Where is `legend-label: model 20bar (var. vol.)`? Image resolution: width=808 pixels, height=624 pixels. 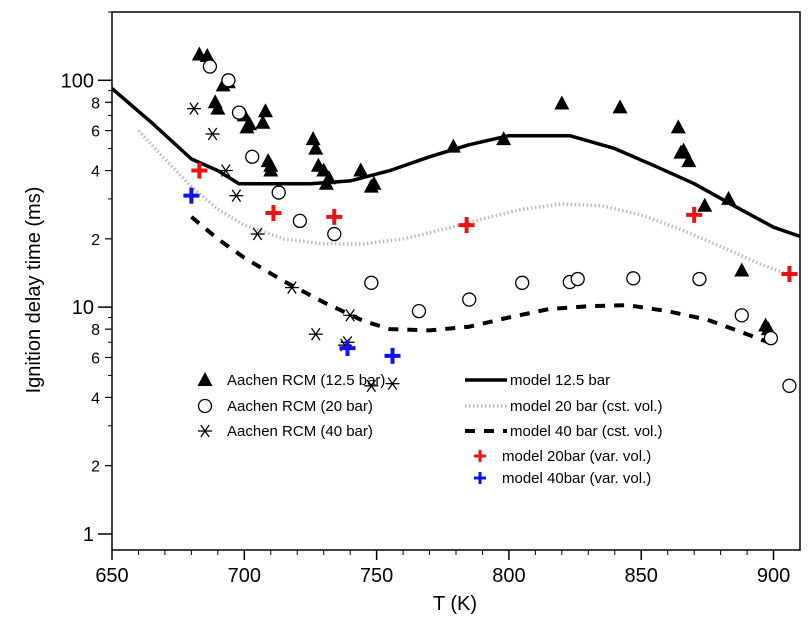 legend-label: model 20bar (var. vol.) is located at coordinates (576, 456).